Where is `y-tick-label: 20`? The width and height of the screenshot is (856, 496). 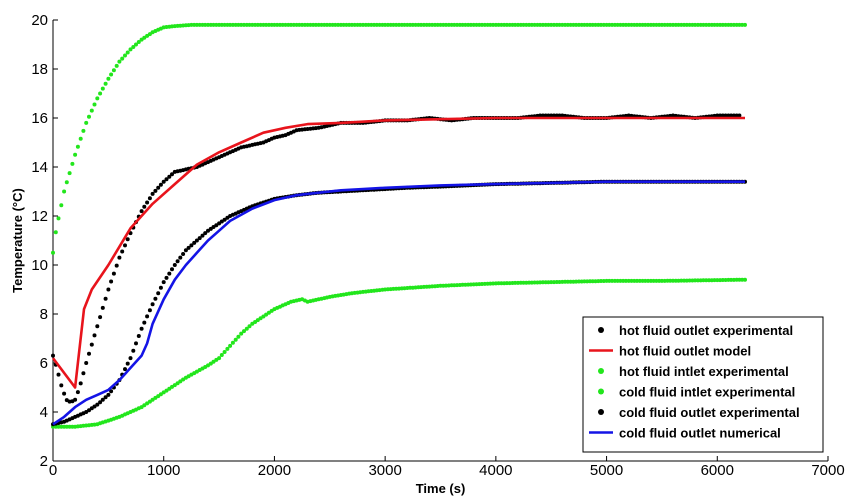 y-tick-label: 20 is located at coordinates (39, 20).